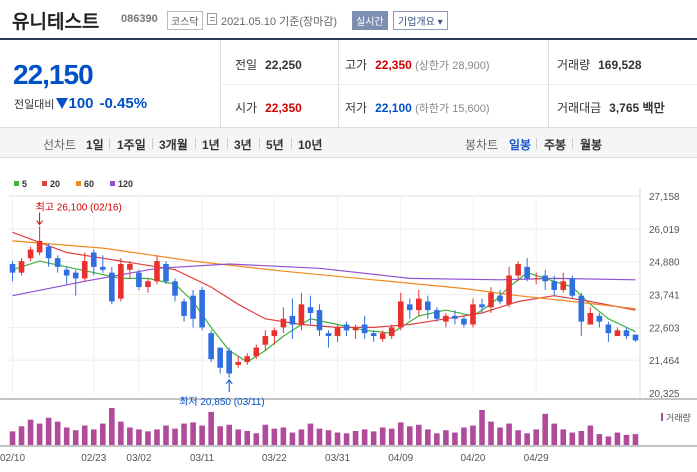 This screenshot has width=697, height=472. What do you see at coordinates (637, 108) in the screenshot?
I see `trade-value-value: 3,765 백만` at bounding box center [637, 108].